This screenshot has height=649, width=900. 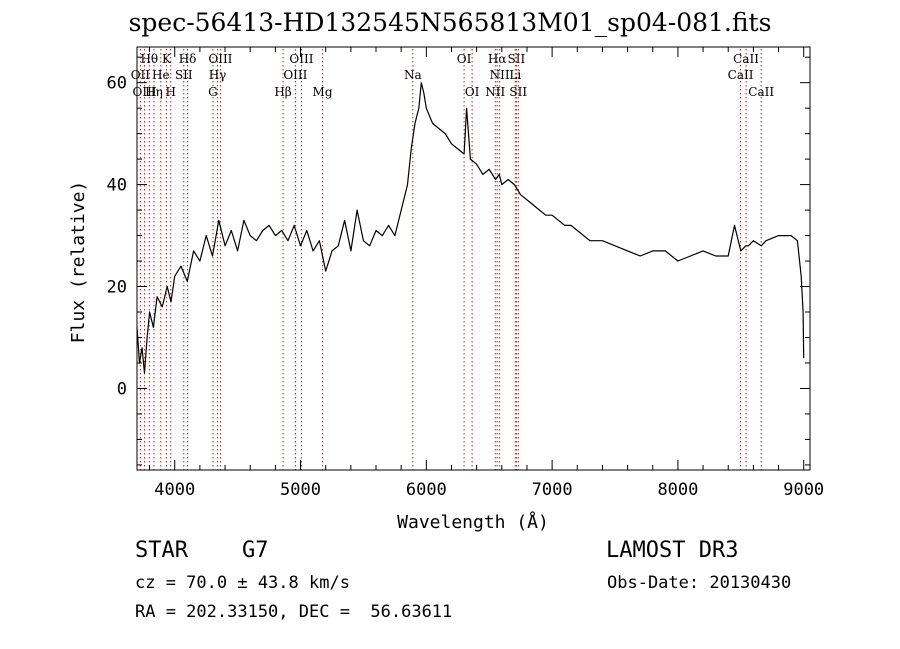 What do you see at coordinates (301, 59) in the screenshot?
I see `line-marker-label-12: OIII` at bounding box center [301, 59].